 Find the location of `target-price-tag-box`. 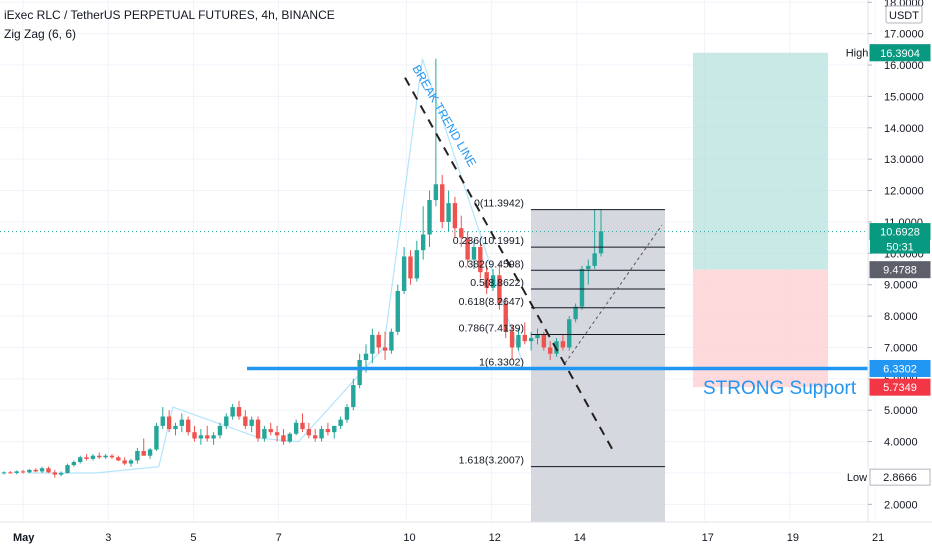

target-price-tag-box is located at coordinates (900, 53).